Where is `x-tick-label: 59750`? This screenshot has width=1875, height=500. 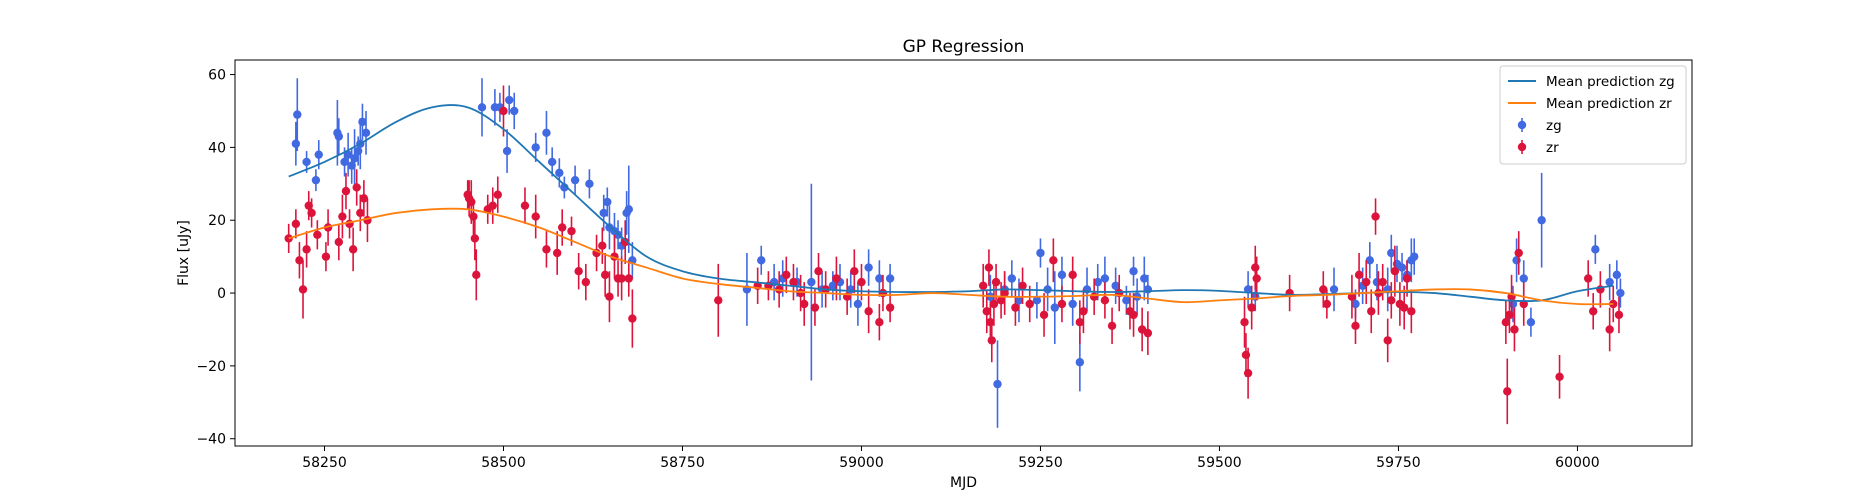 x-tick-label: 59750 is located at coordinates (1398, 463).